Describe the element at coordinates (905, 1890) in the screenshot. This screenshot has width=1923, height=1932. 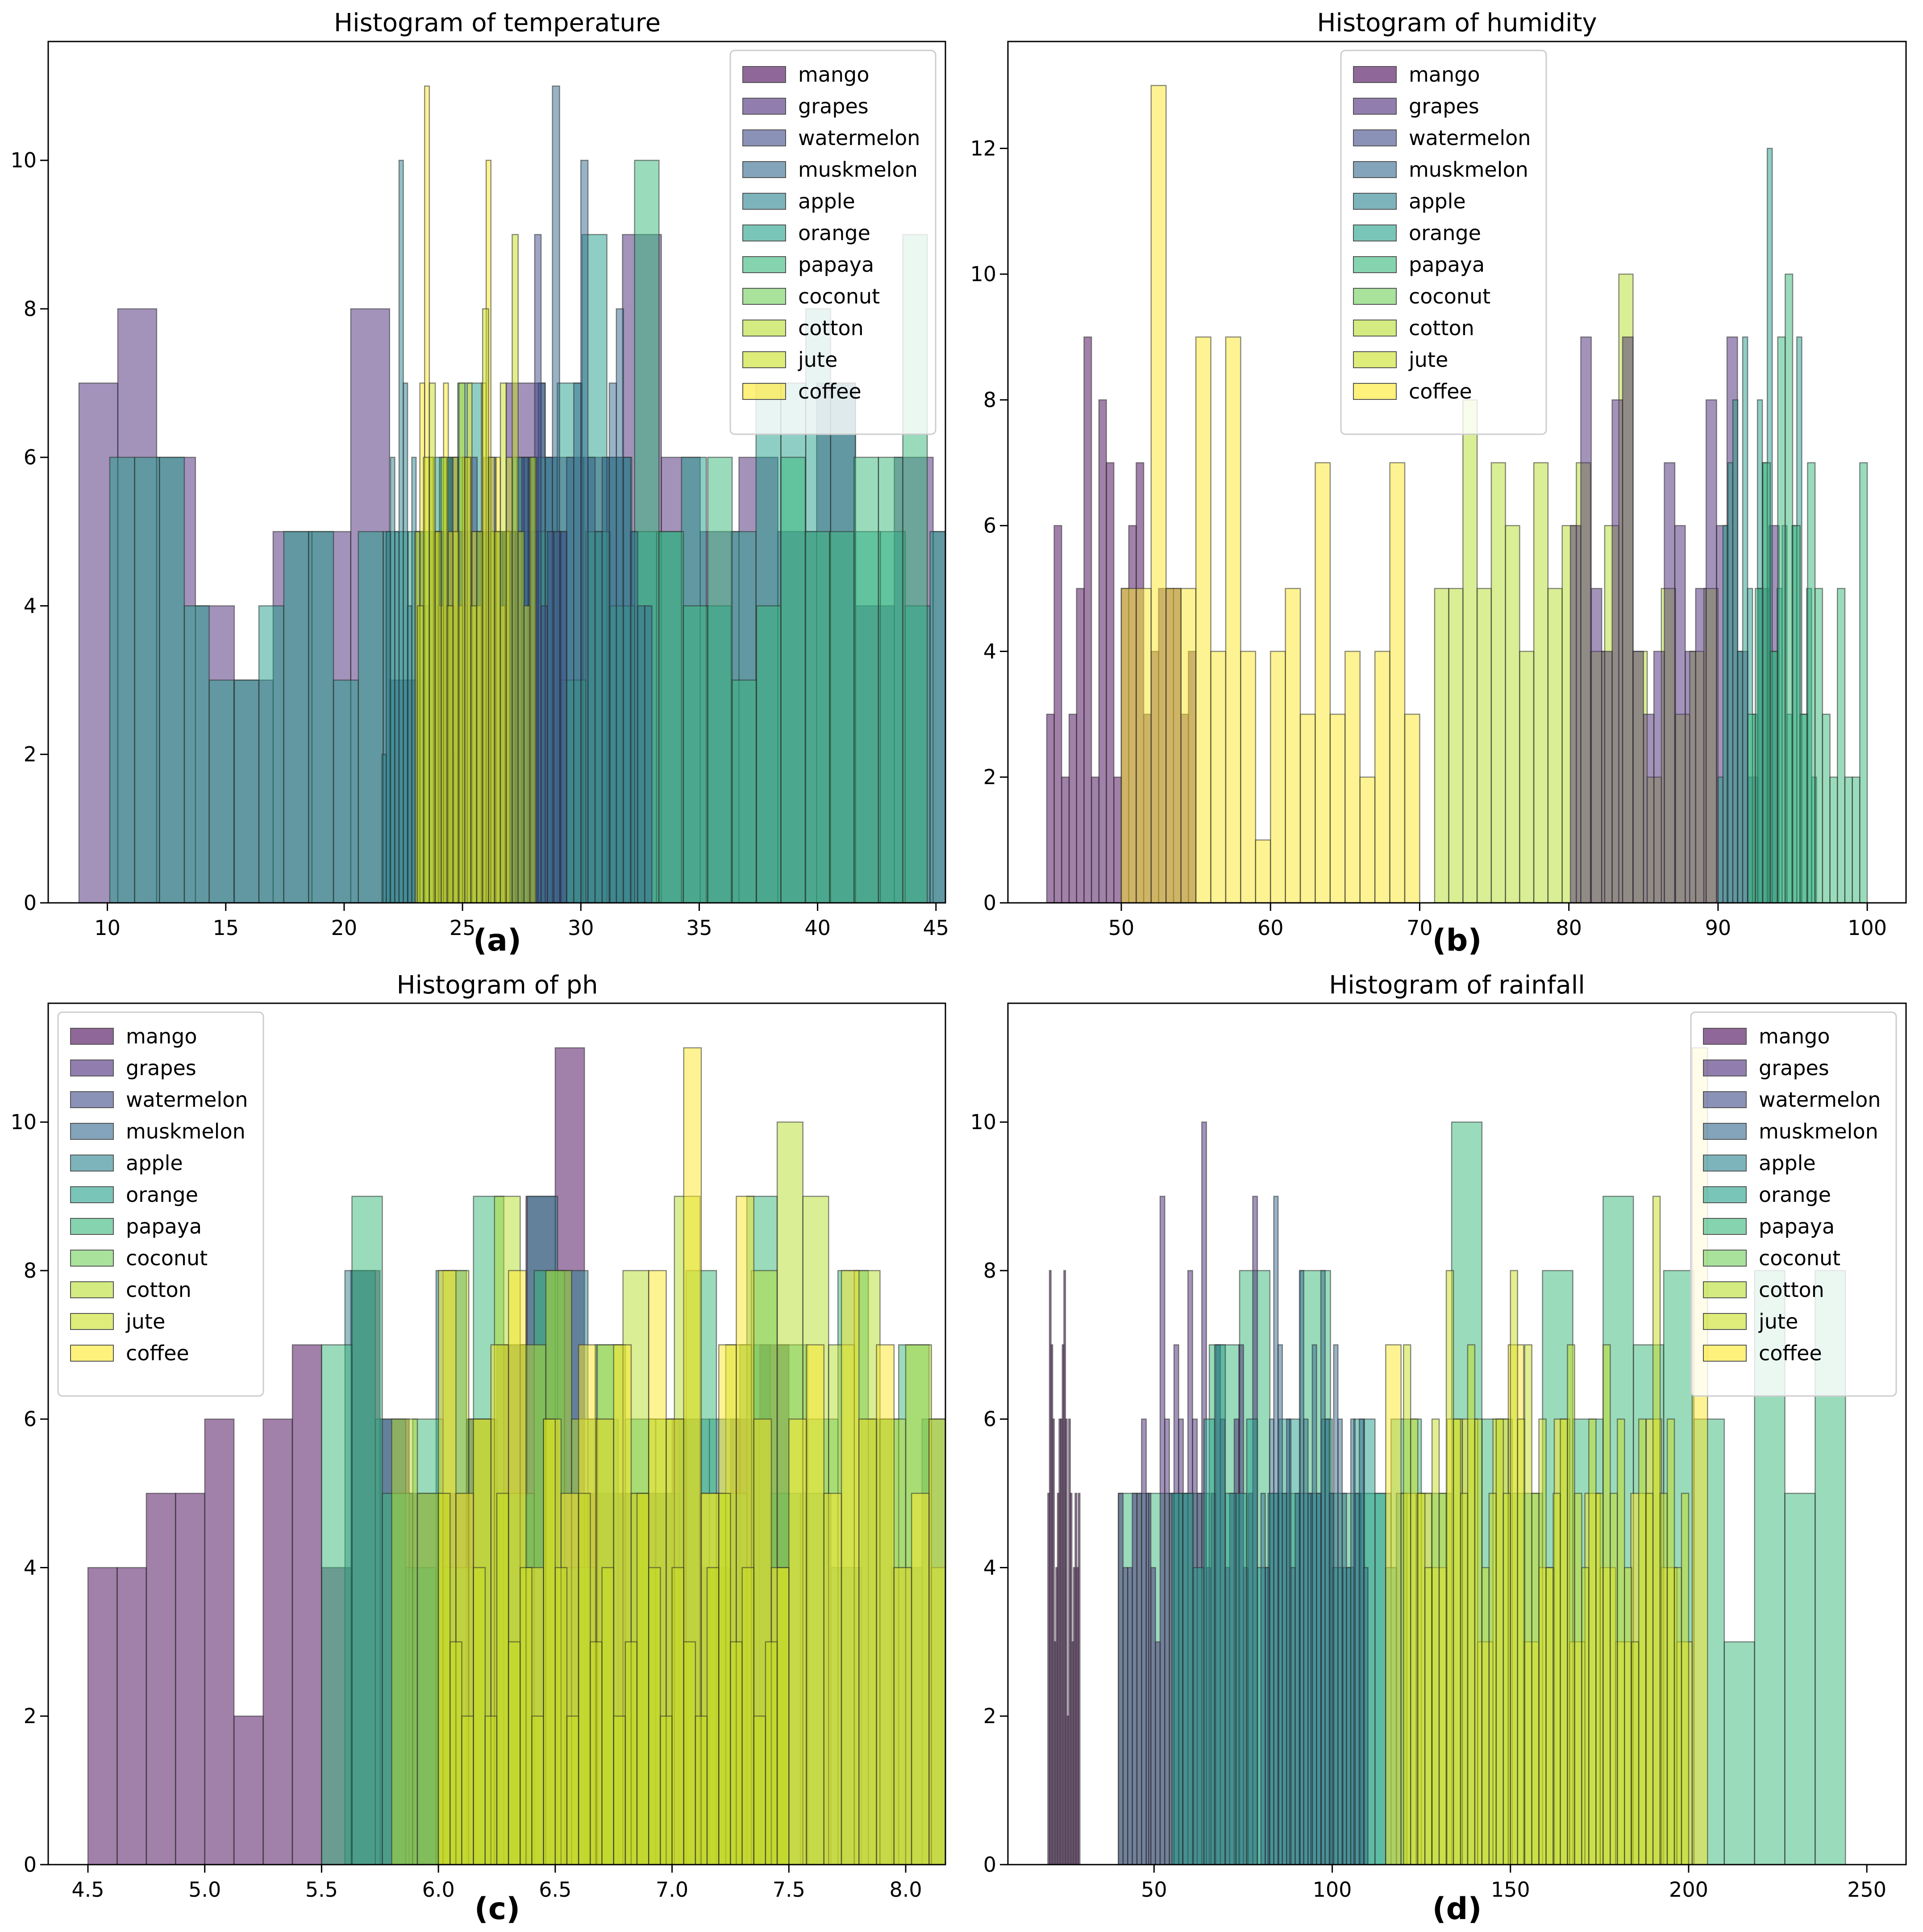
I see `x-tick-label: 8.0` at that location.